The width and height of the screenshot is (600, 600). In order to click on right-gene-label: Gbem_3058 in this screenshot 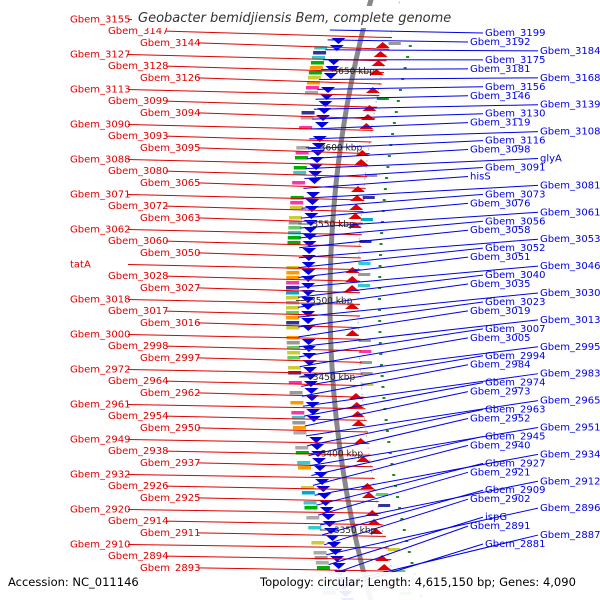, I will do `click(500, 230)`.